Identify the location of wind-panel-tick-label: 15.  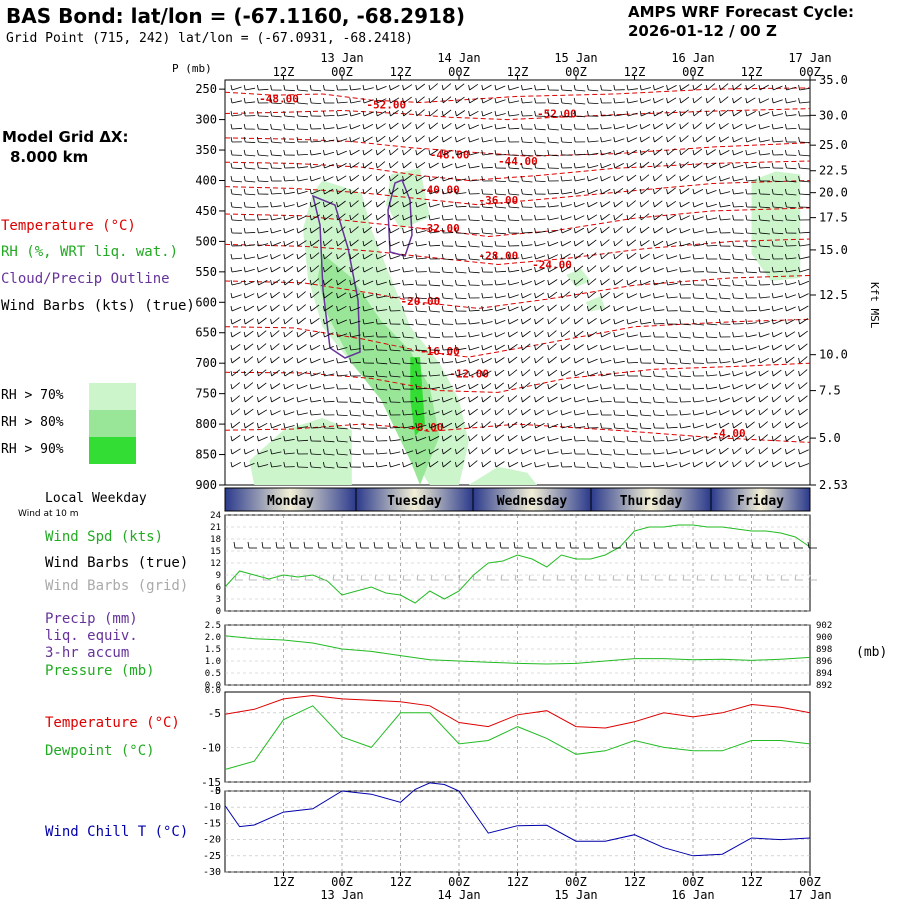
(215, 552).